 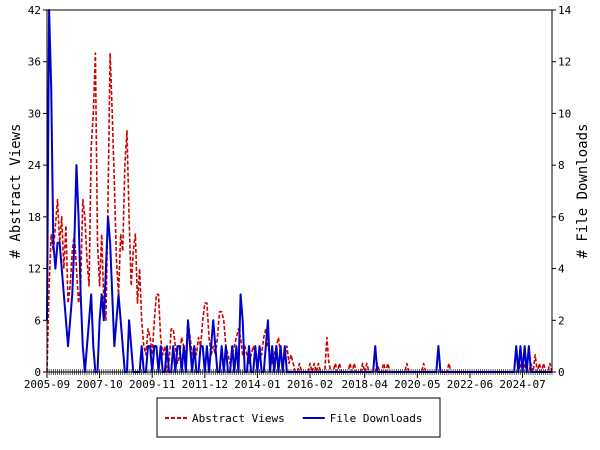 I want to click on y-tick-label: 0, so click(x=37, y=372).